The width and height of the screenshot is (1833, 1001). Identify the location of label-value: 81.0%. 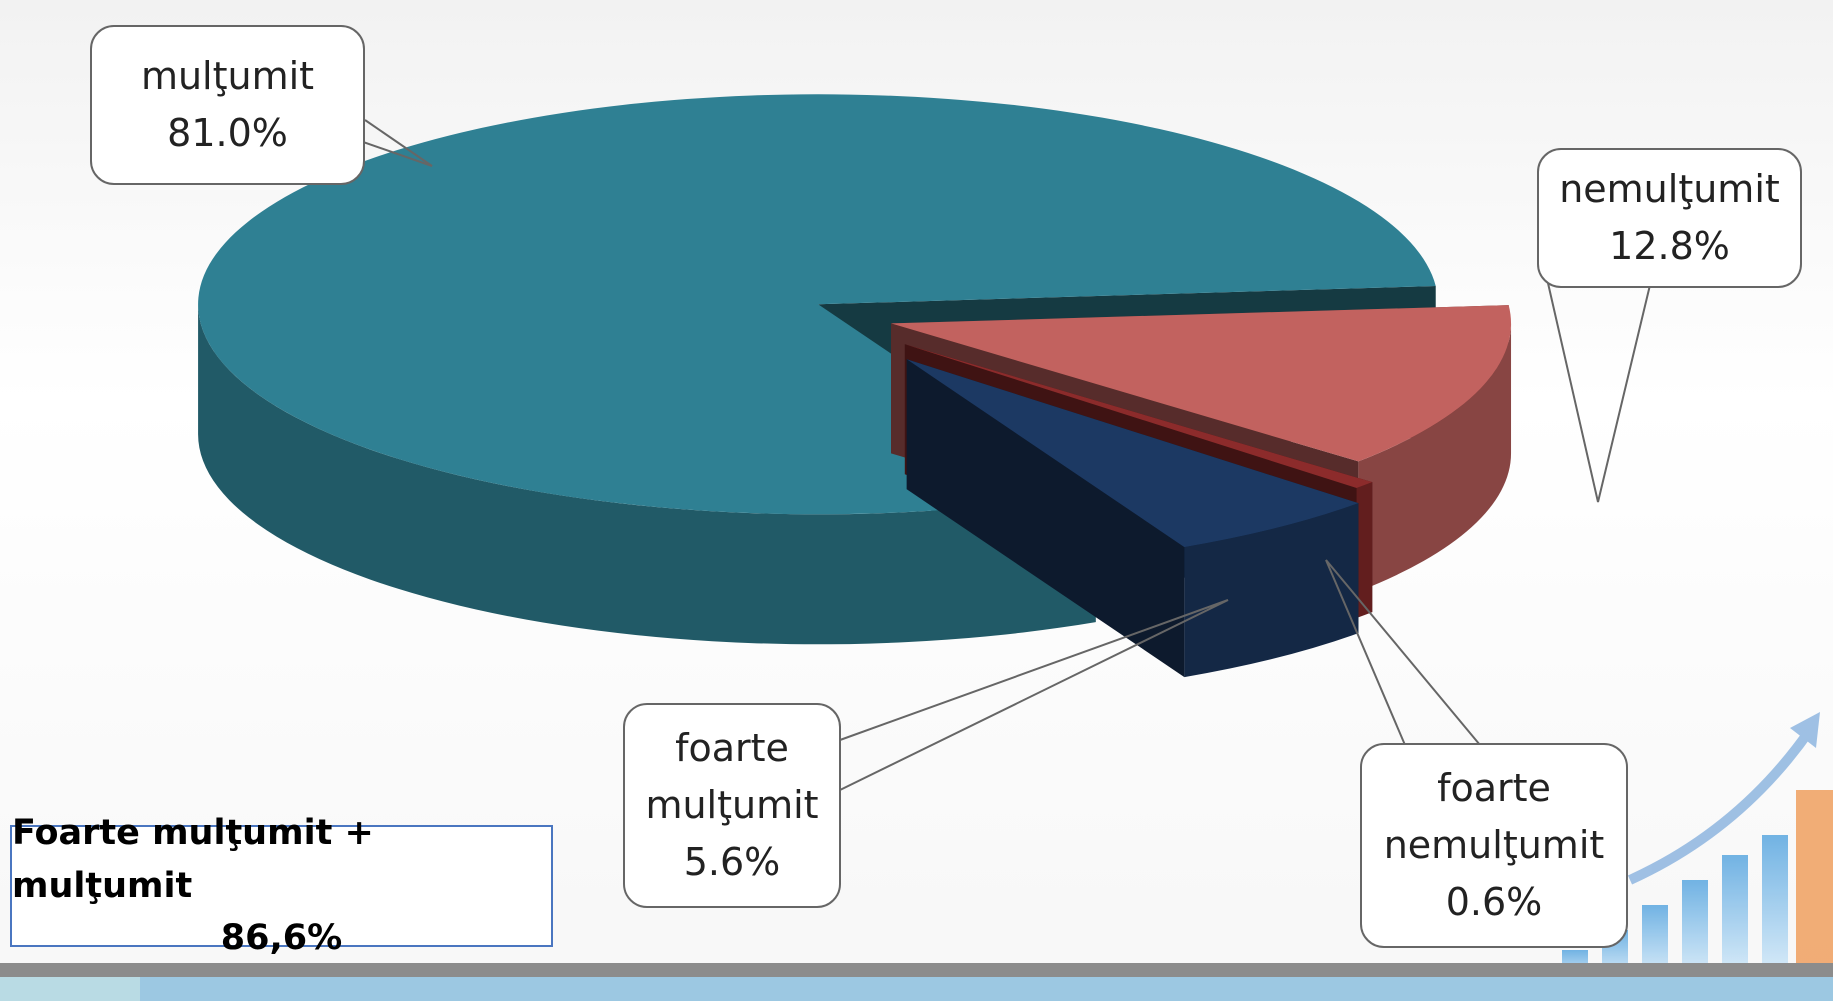
(227, 133).